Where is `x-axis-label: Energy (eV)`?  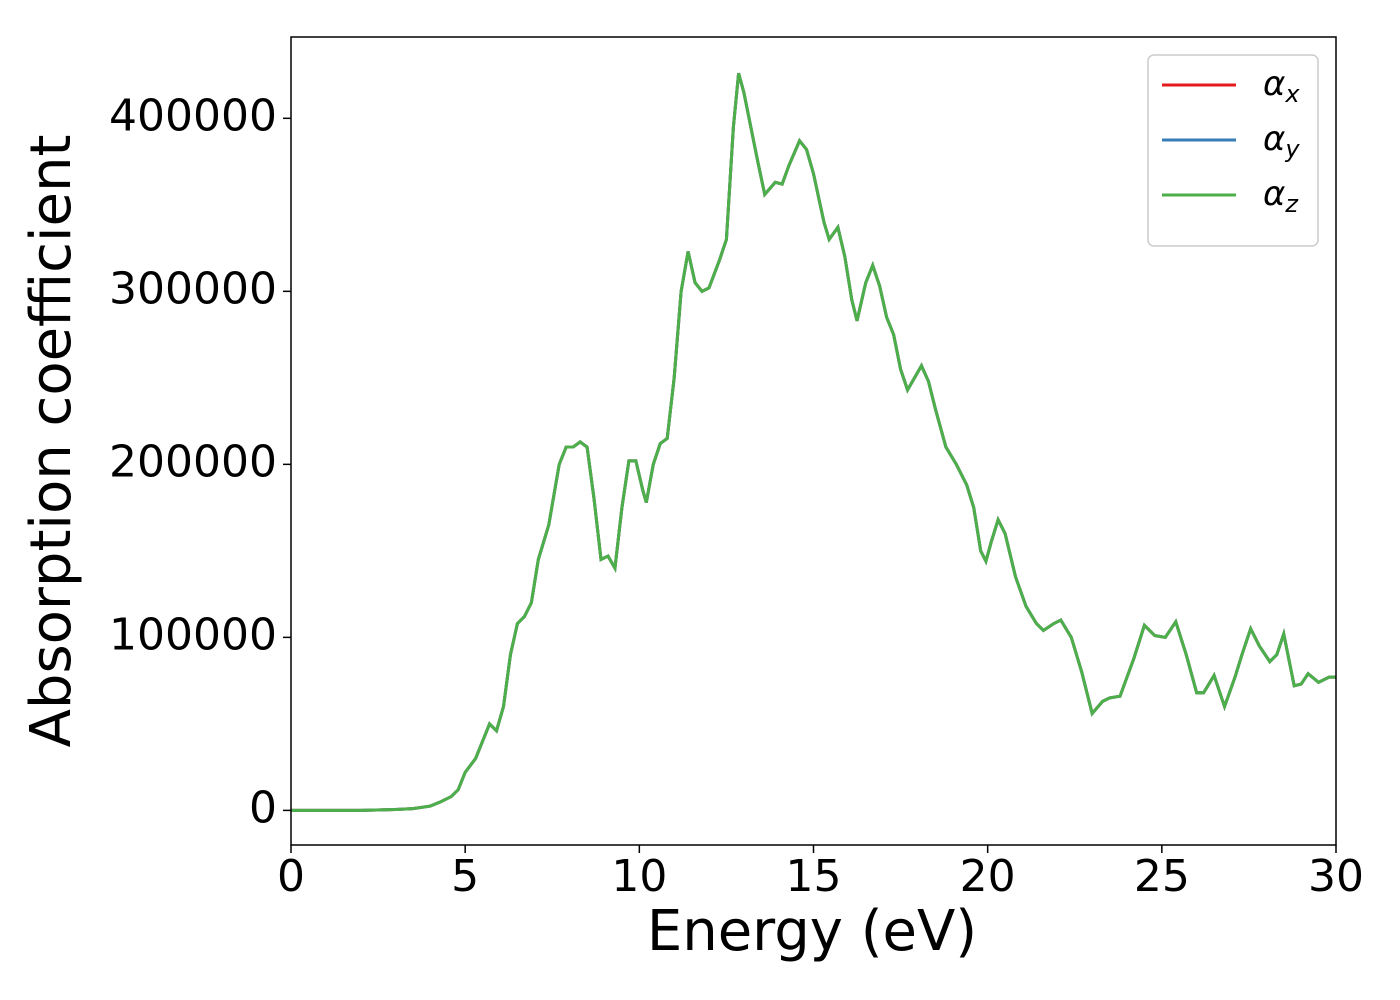
x-axis-label: Energy (eV) is located at coordinates (812, 931).